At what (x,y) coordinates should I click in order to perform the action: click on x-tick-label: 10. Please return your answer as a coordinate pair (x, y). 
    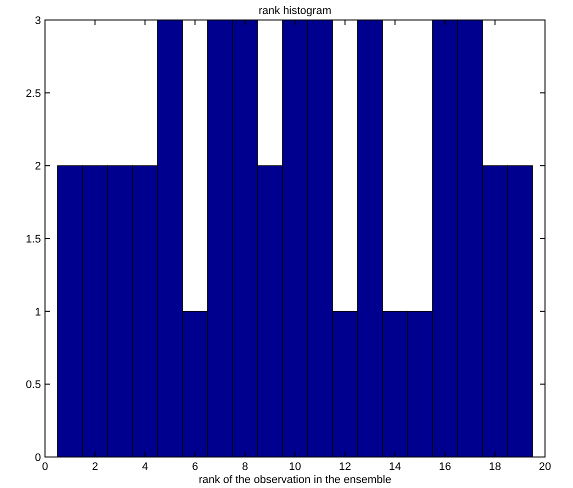
    Looking at the image, I should click on (295, 467).